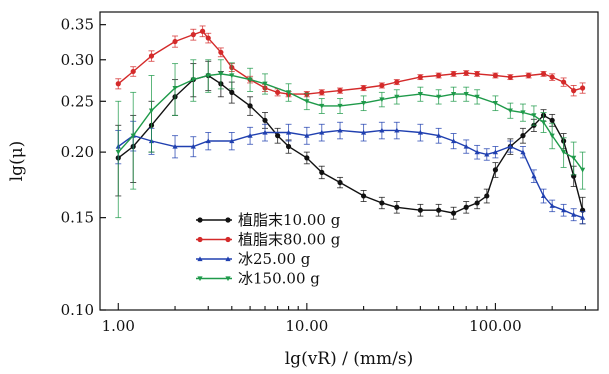 Image resolution: width=609 pixels, height=374 pixels. I want to click on x-axis-title: lg(vR) / (mm/s), so click(349, 359).